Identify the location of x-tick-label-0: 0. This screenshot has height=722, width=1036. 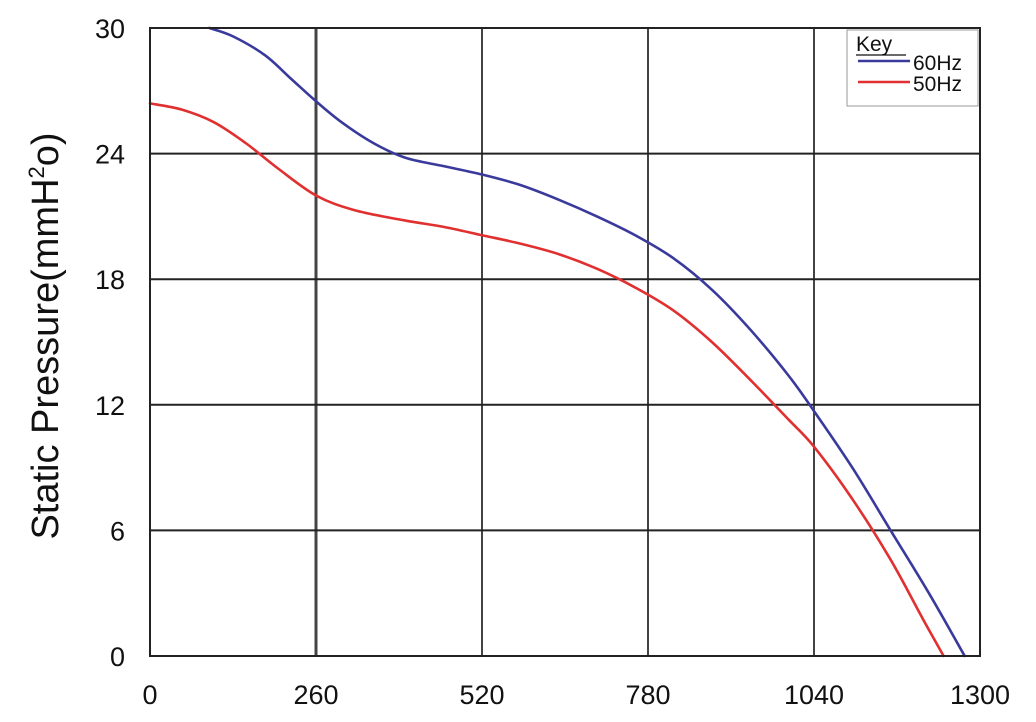
(149, 695).